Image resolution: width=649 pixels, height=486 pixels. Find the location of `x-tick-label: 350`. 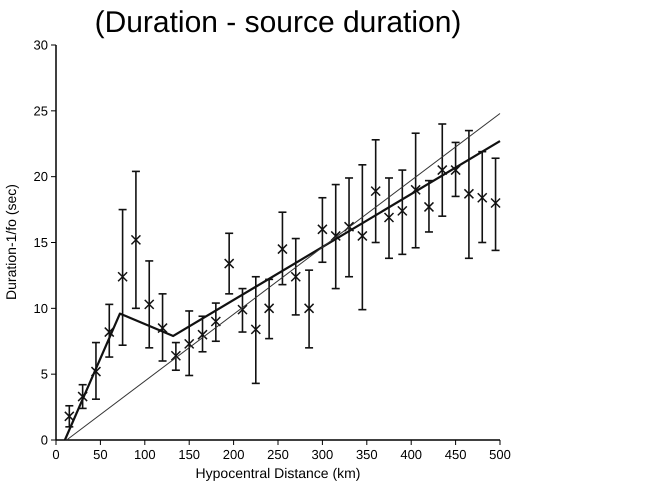

x-tick-label: 350 is located at coordinates (367, 454).